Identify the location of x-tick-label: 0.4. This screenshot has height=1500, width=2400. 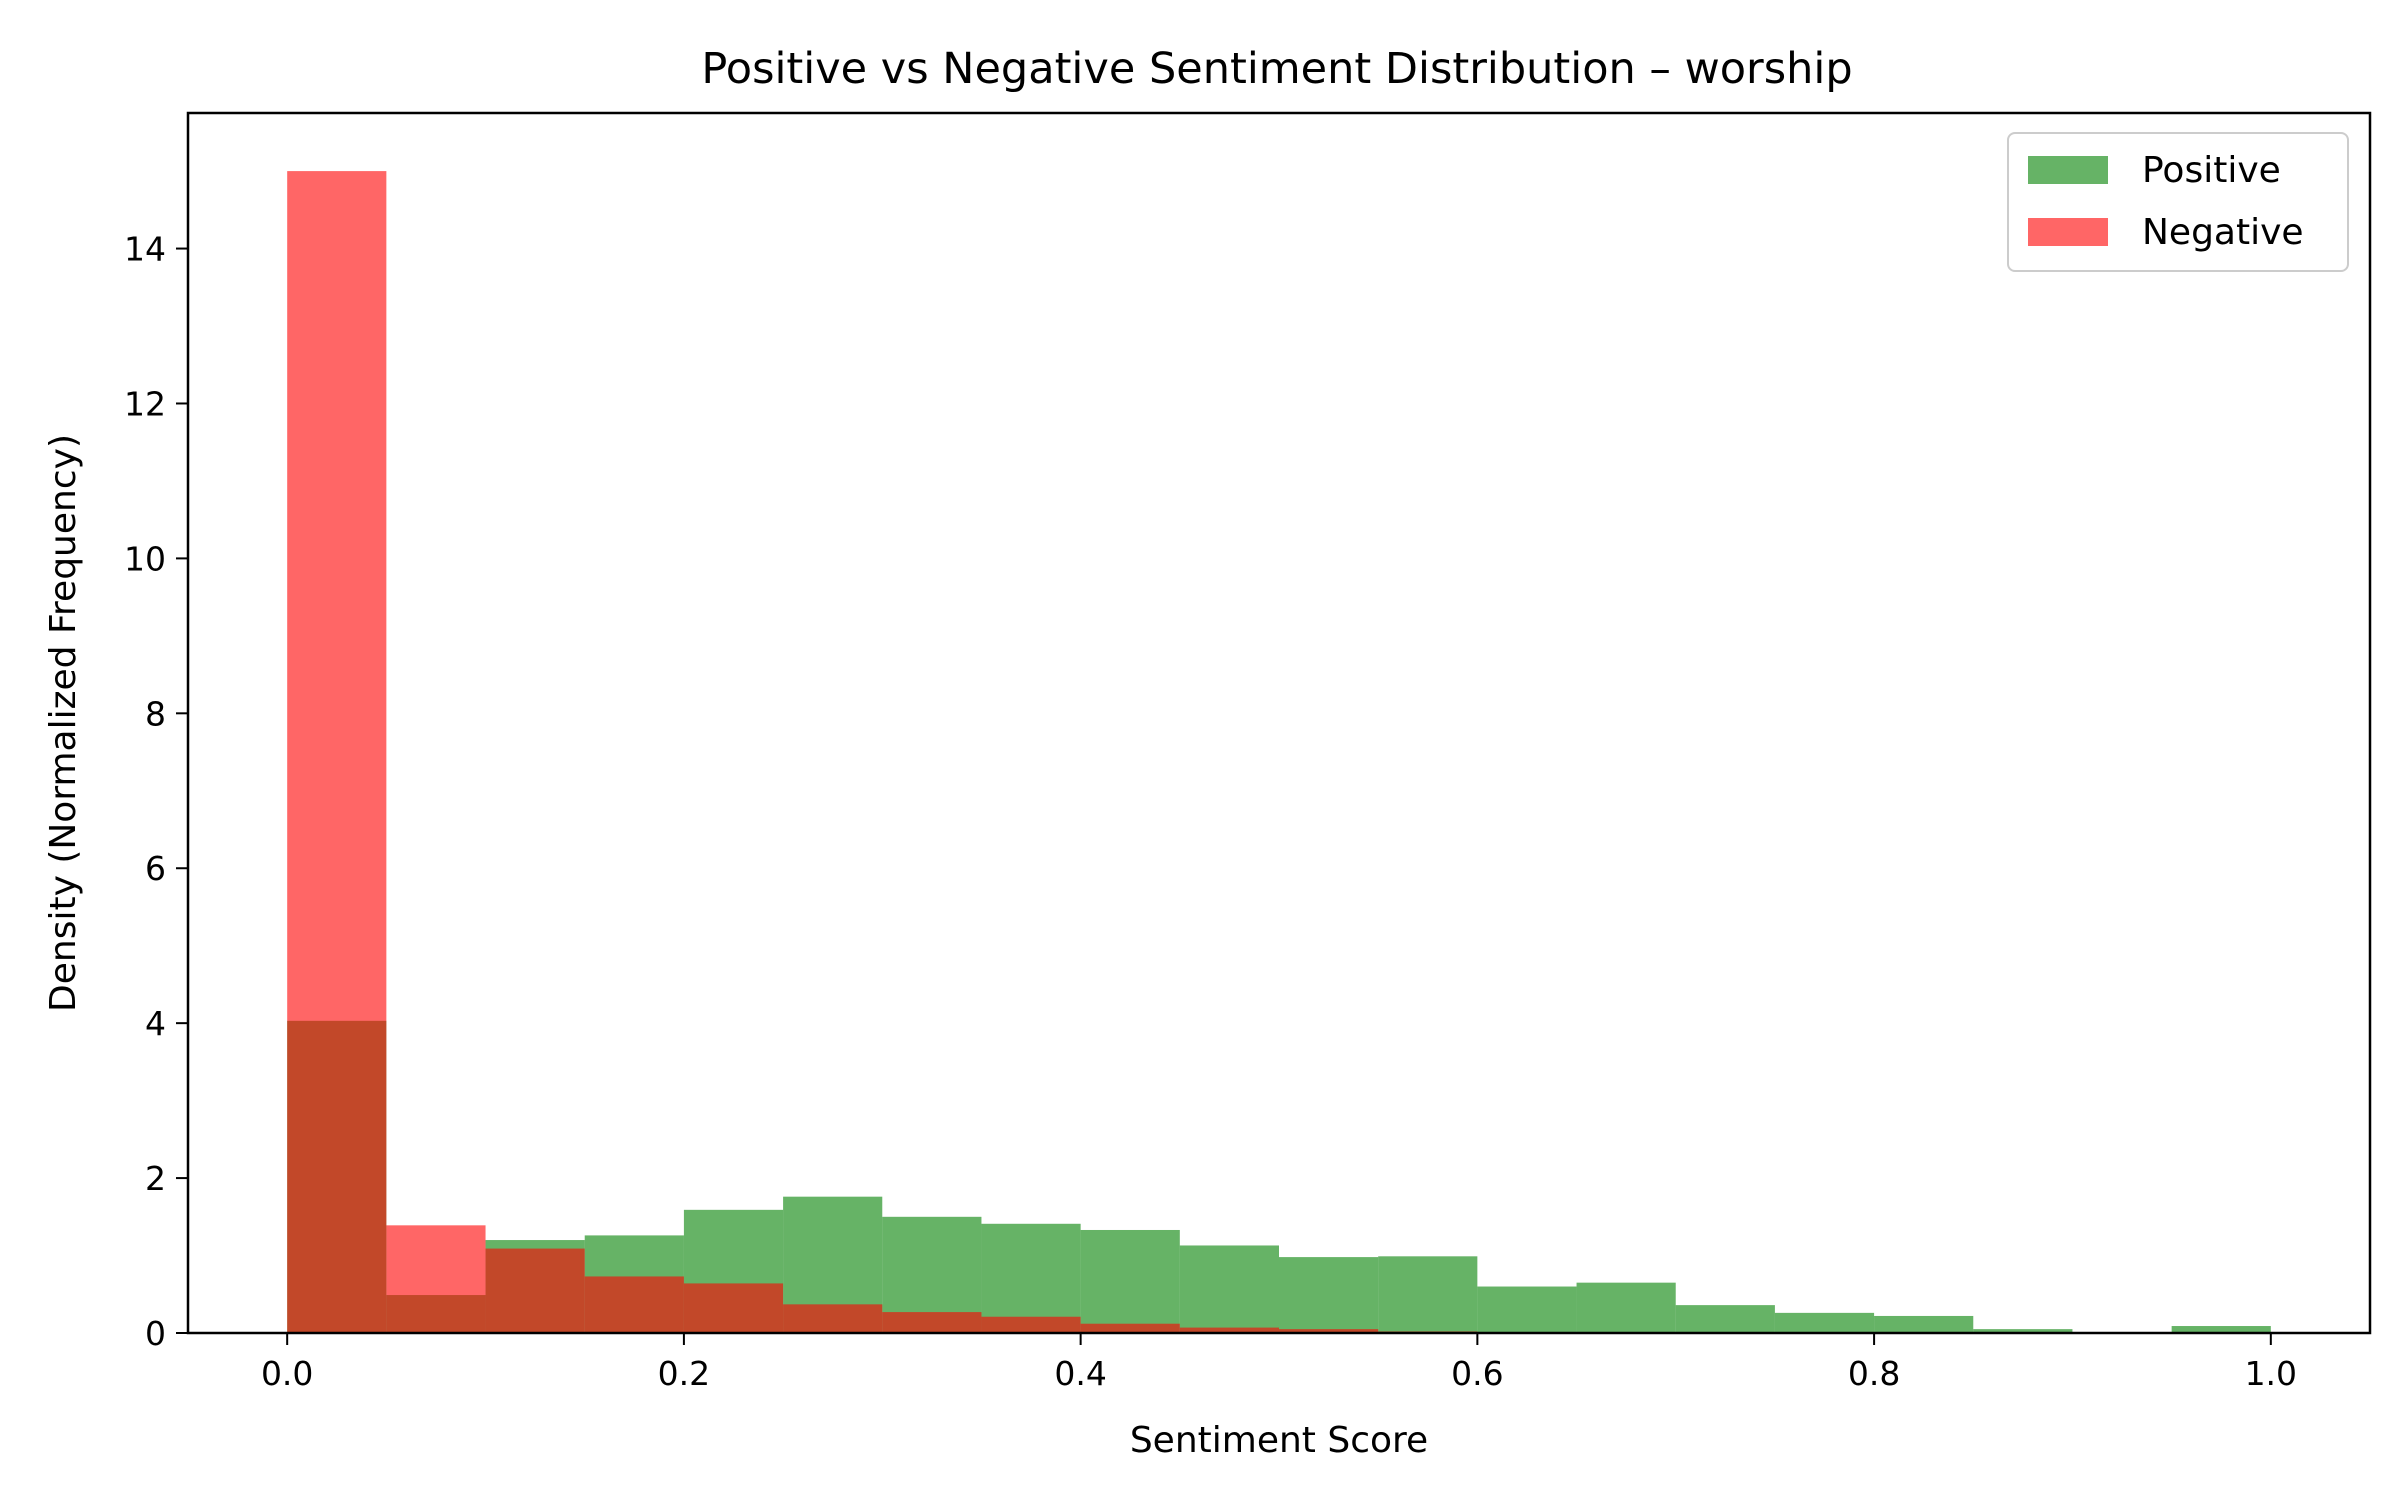
(1080, 1373).